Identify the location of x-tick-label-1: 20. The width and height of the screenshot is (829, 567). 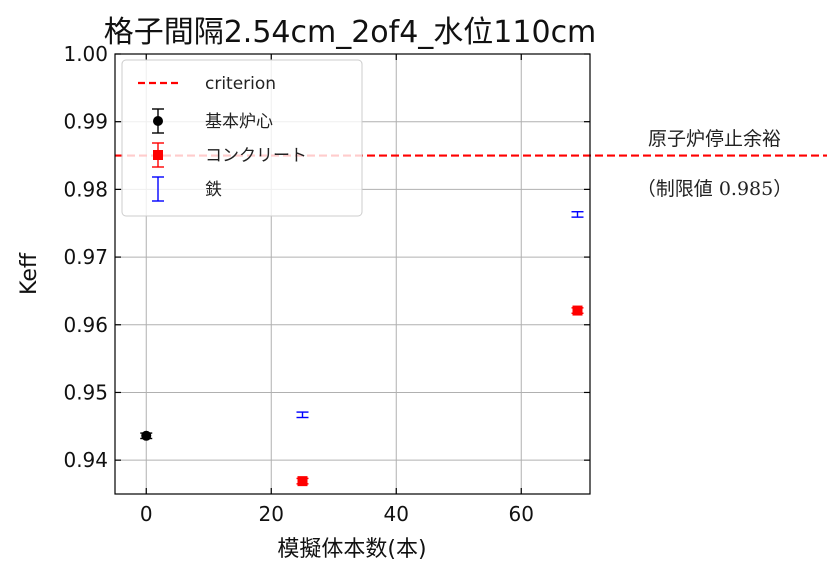
(271, 514).